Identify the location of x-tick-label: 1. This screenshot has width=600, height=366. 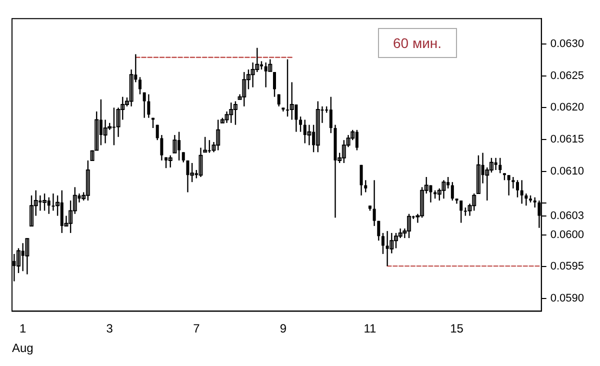
(23, 329).